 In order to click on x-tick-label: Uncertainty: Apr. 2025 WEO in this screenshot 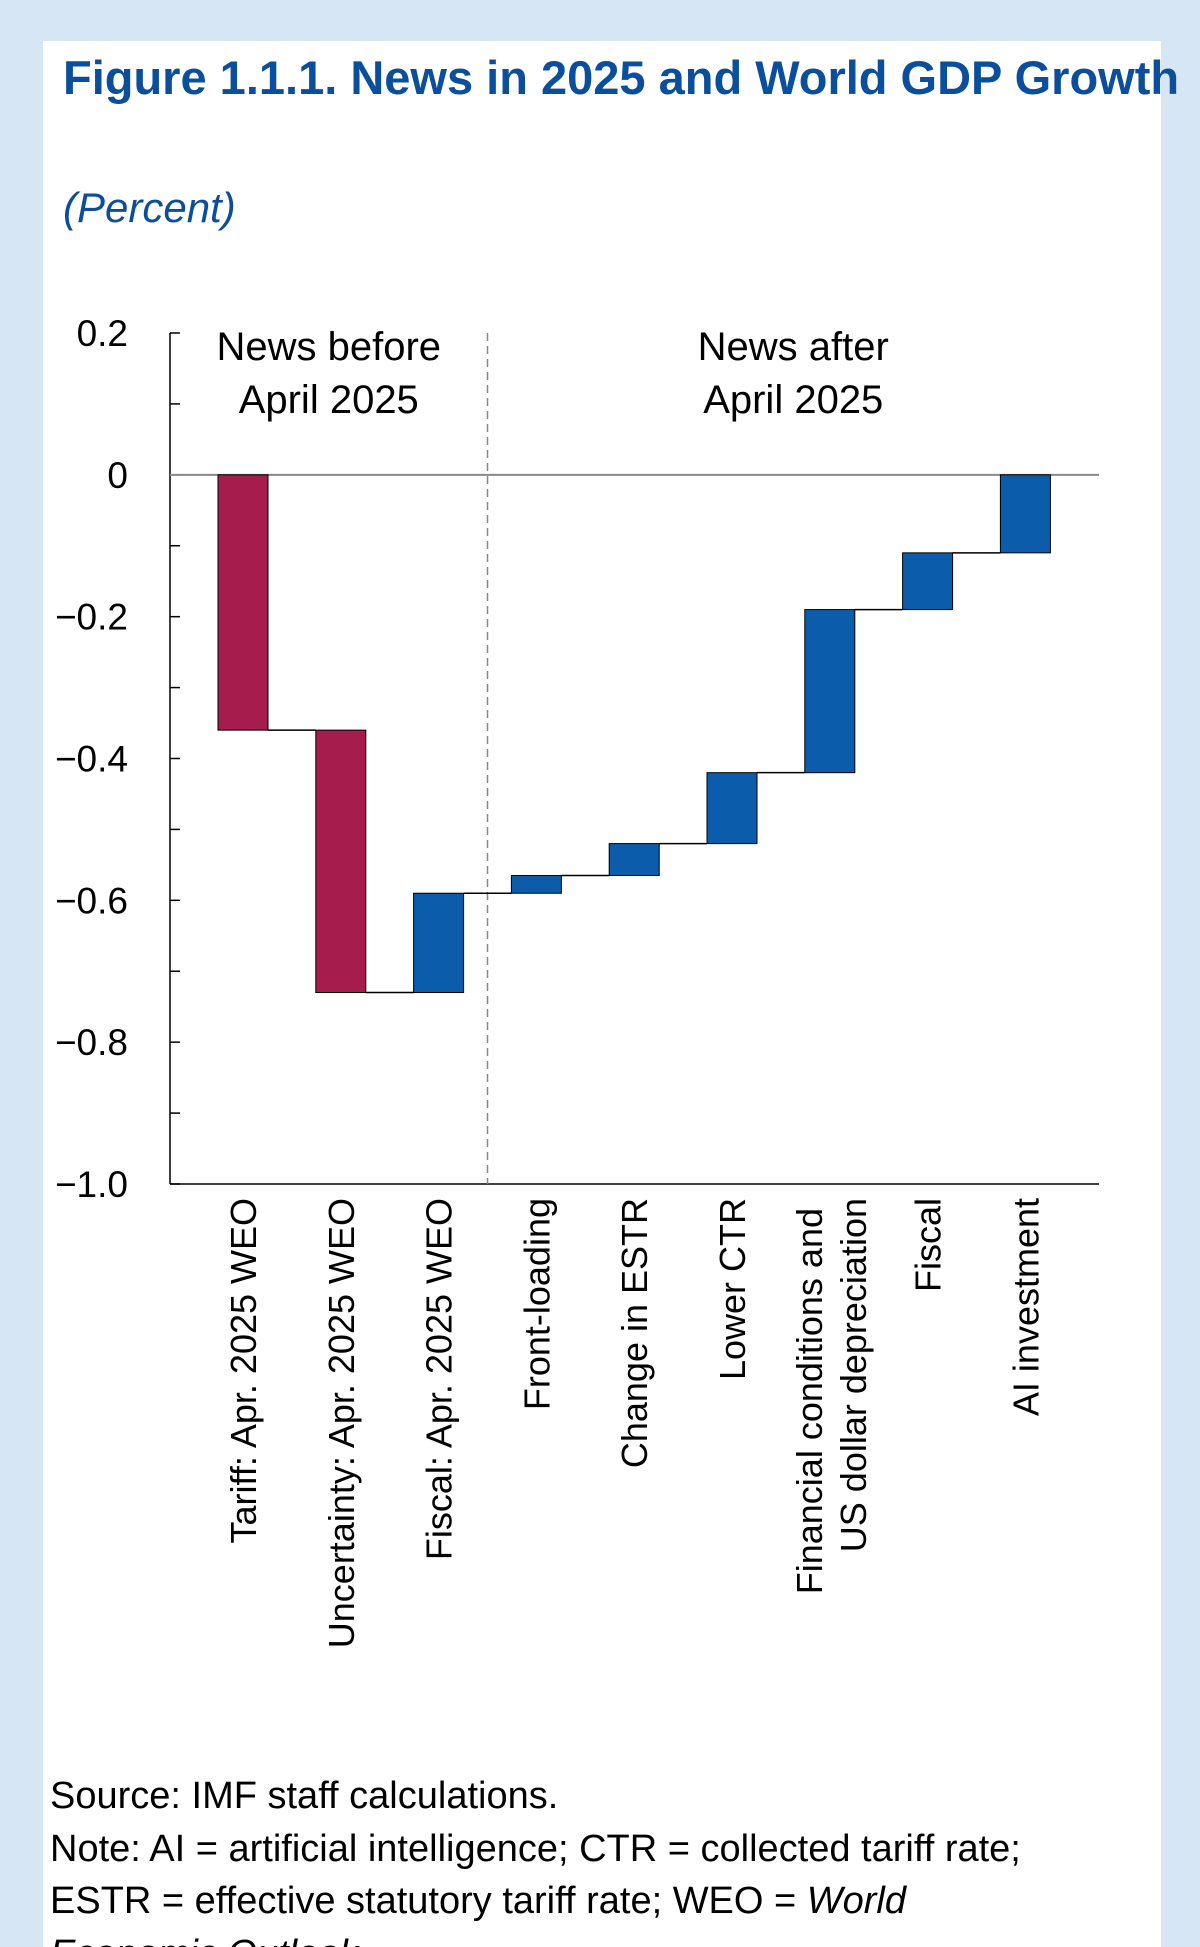, I will do `click(341, 1423)`.